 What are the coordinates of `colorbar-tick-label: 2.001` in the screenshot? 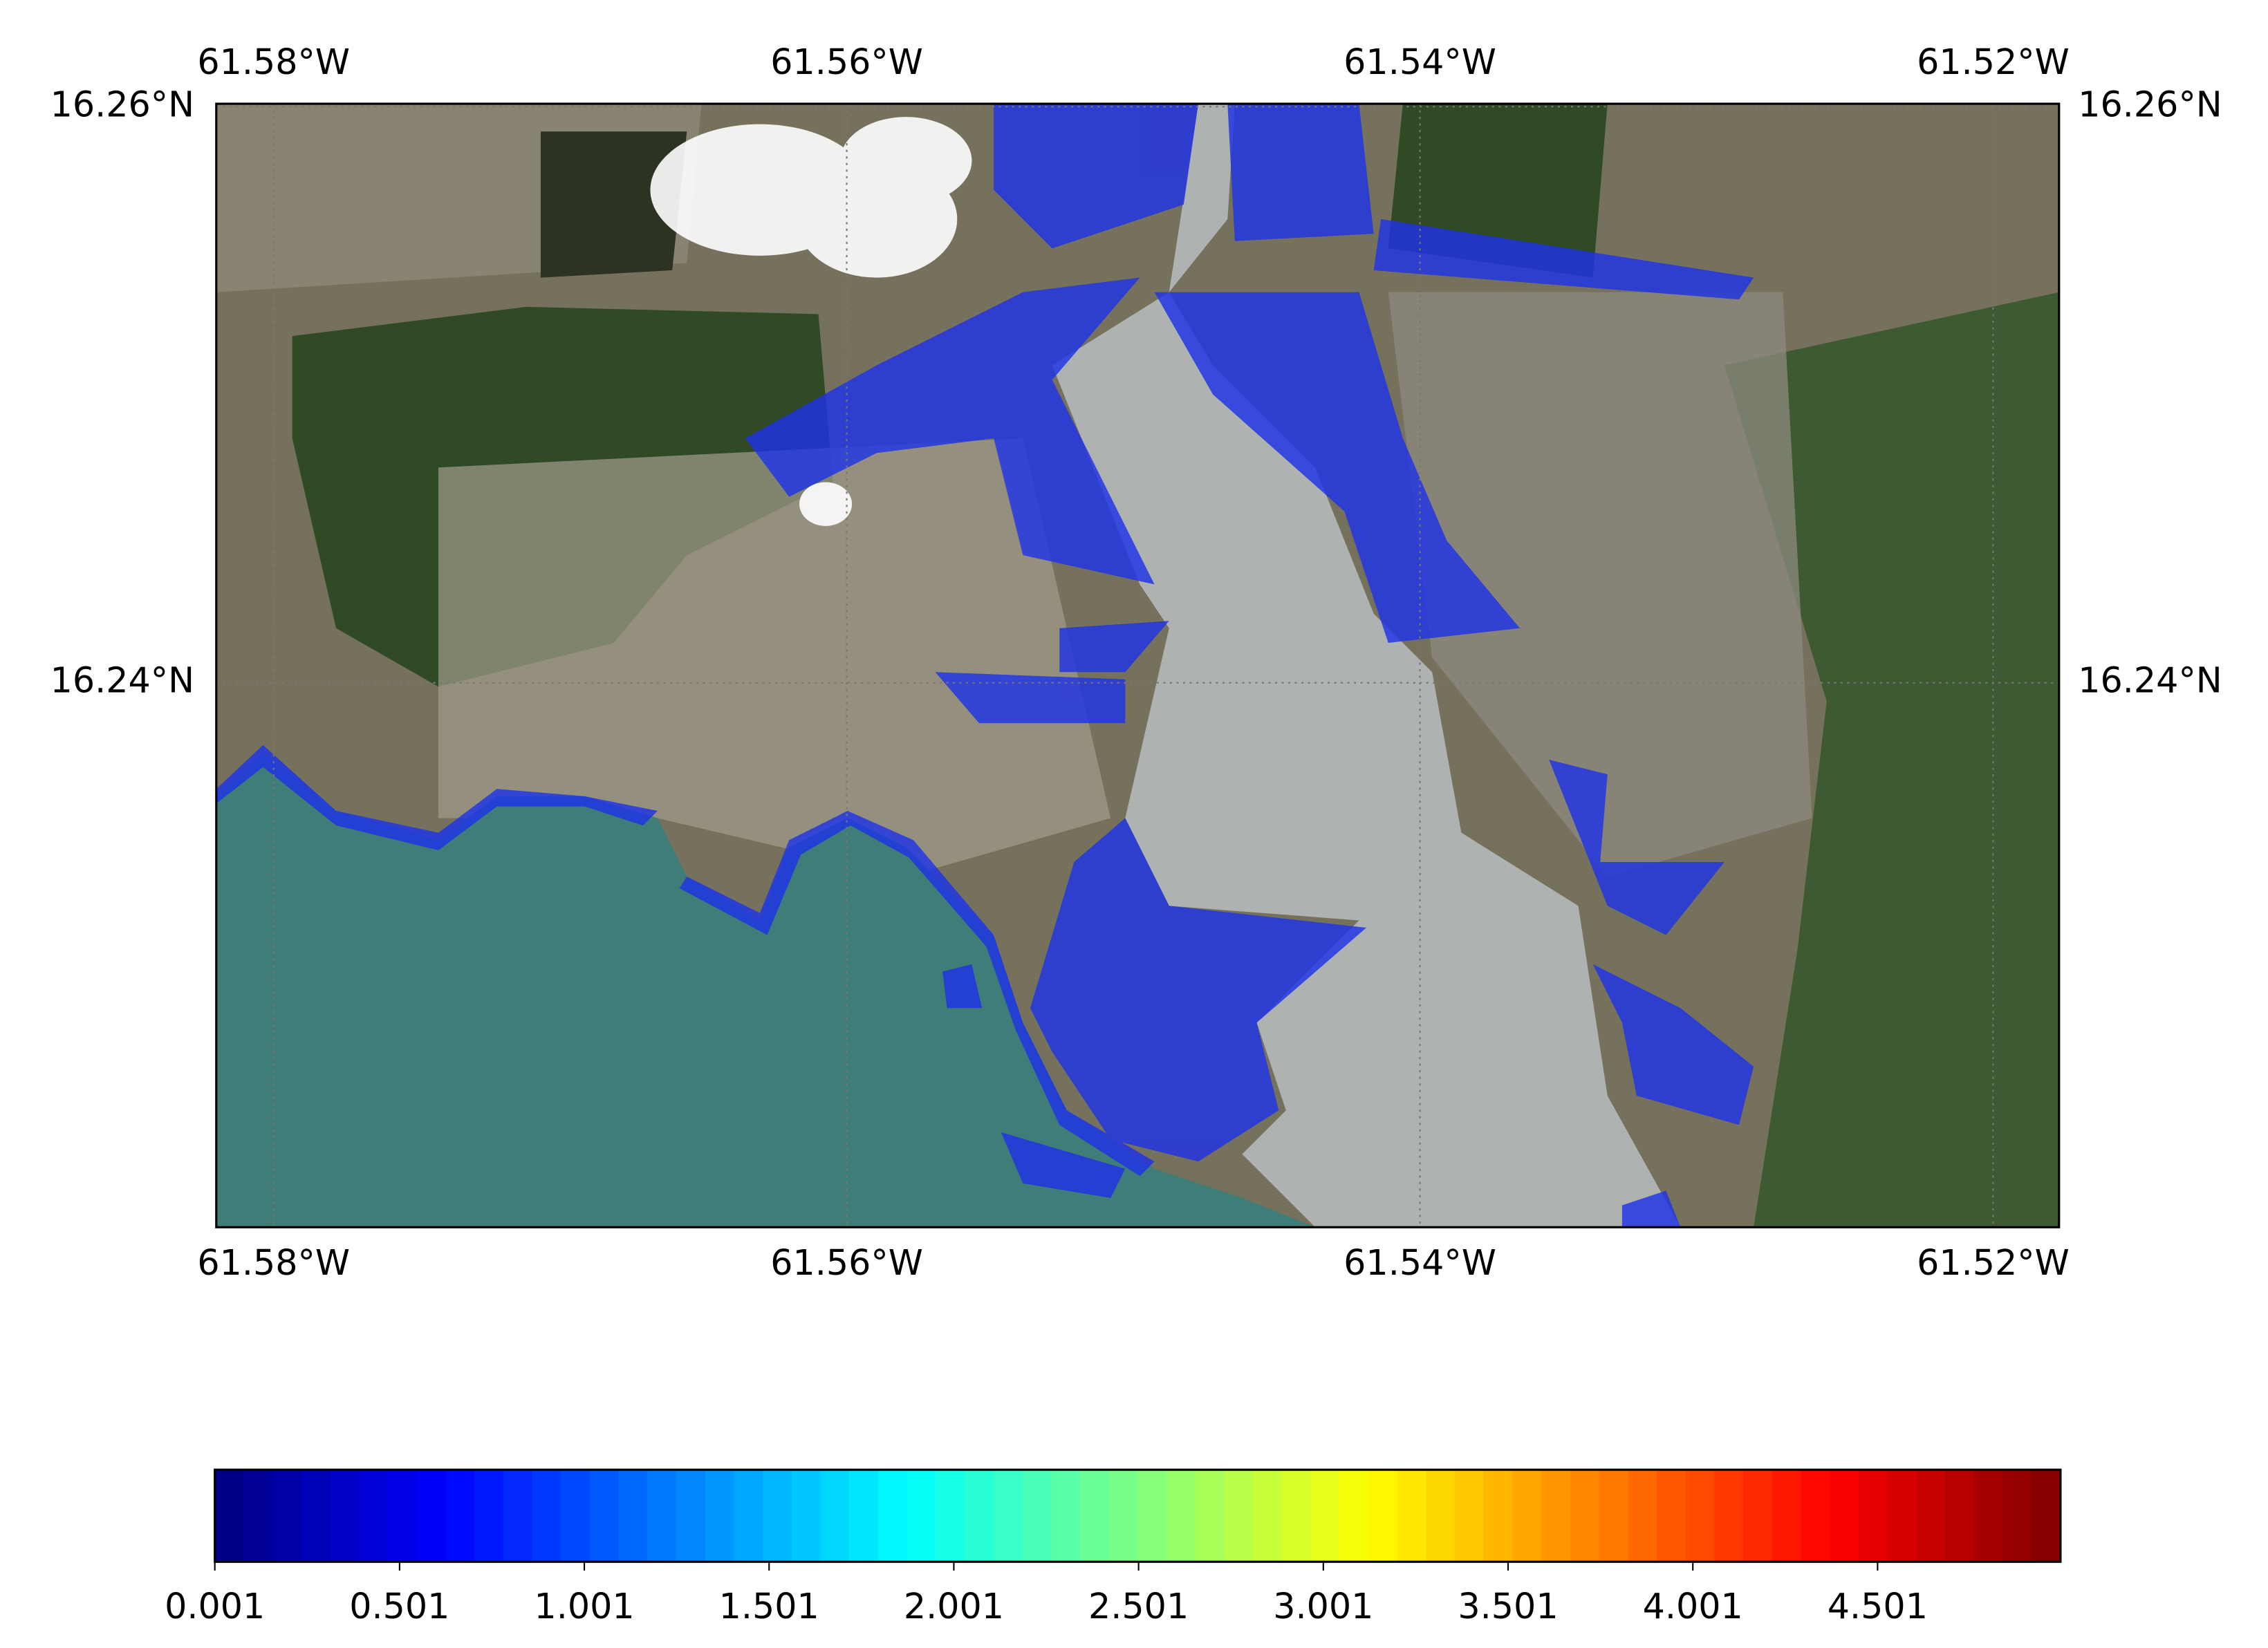 It's located at (954, 1606).